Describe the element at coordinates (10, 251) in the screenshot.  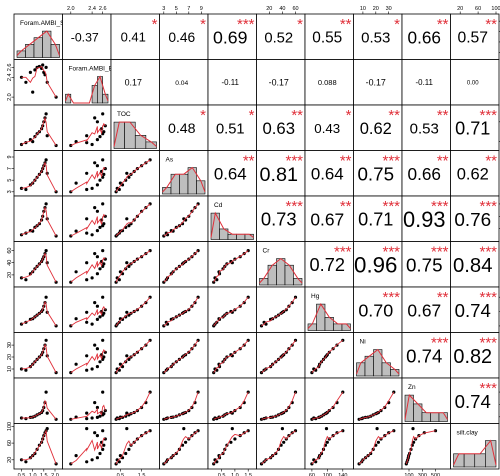
I see `y-tick-label: 60` at that location.